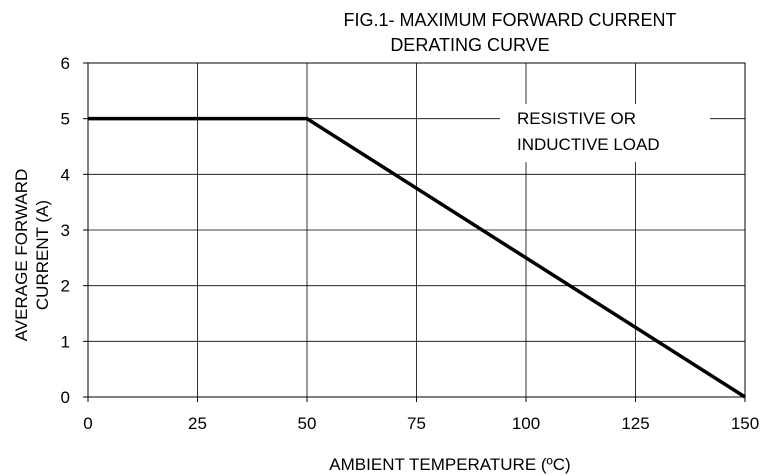 Image resolution: width=763 pixels, height=476 pixels. I want to click on x-tick-label: 50, so click(307, 423).